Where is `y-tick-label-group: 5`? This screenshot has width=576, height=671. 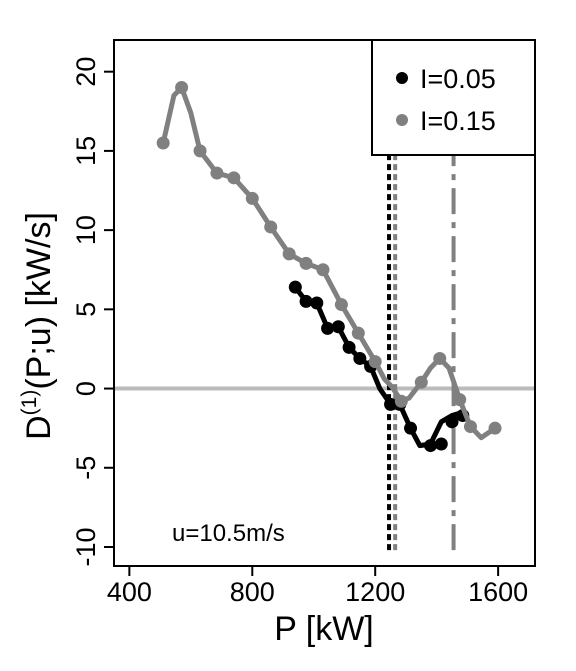
y-tick-label-group: 5 is located at coordinates (86, 309).